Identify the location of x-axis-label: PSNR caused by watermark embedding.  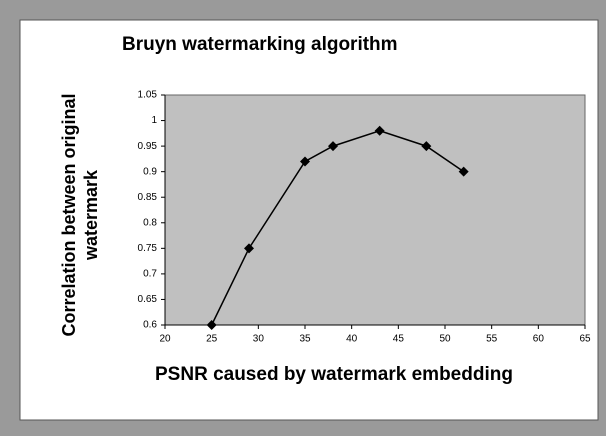
(334, 374).